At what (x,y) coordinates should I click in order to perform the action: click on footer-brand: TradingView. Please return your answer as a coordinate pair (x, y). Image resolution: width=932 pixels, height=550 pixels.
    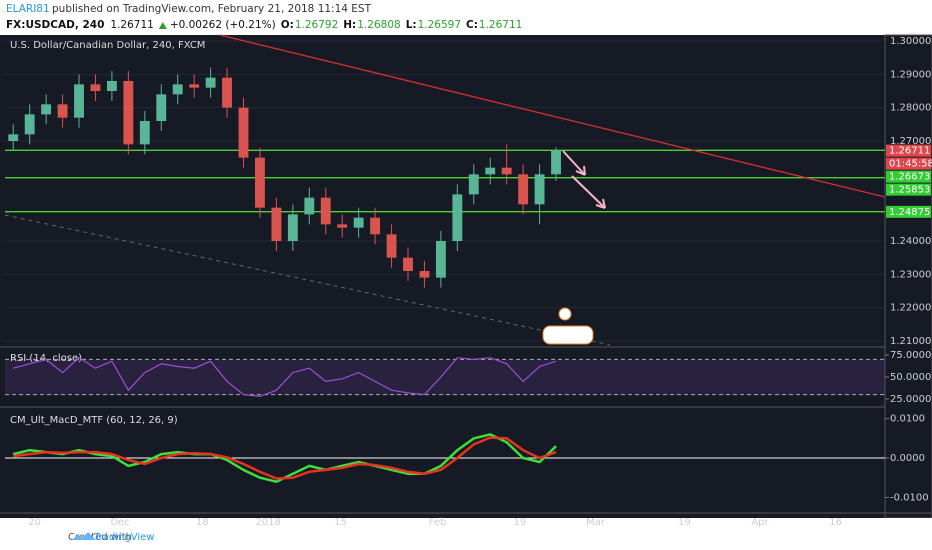
    Looking at the image, I should click on (123, 537).